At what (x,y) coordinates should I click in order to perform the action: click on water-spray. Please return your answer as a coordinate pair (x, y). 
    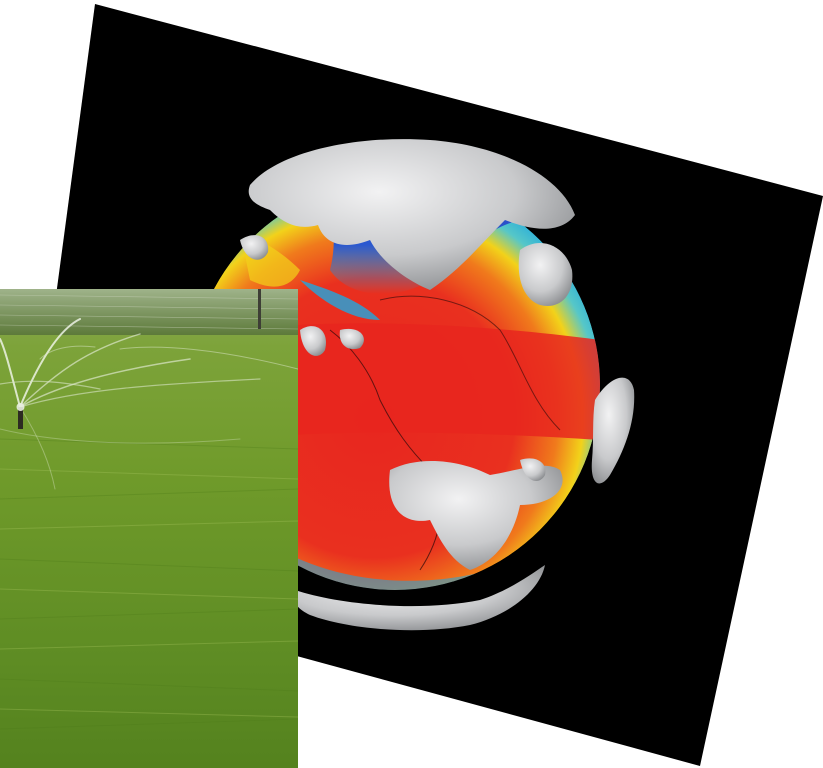
    Looking at the image, I should click on (149, 404).